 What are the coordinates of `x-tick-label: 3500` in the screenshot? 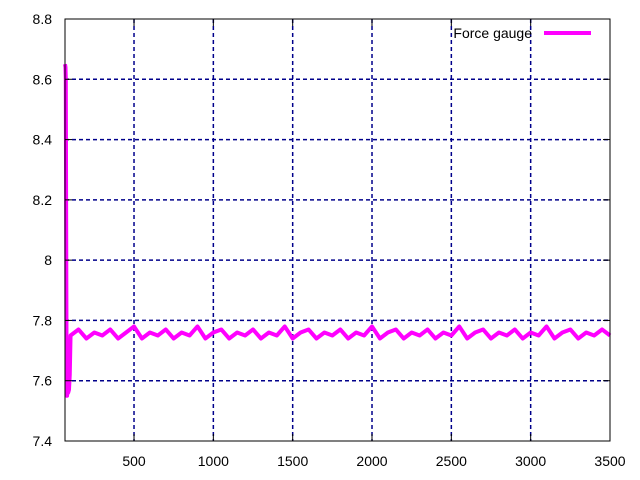 It's located at (609, 461).